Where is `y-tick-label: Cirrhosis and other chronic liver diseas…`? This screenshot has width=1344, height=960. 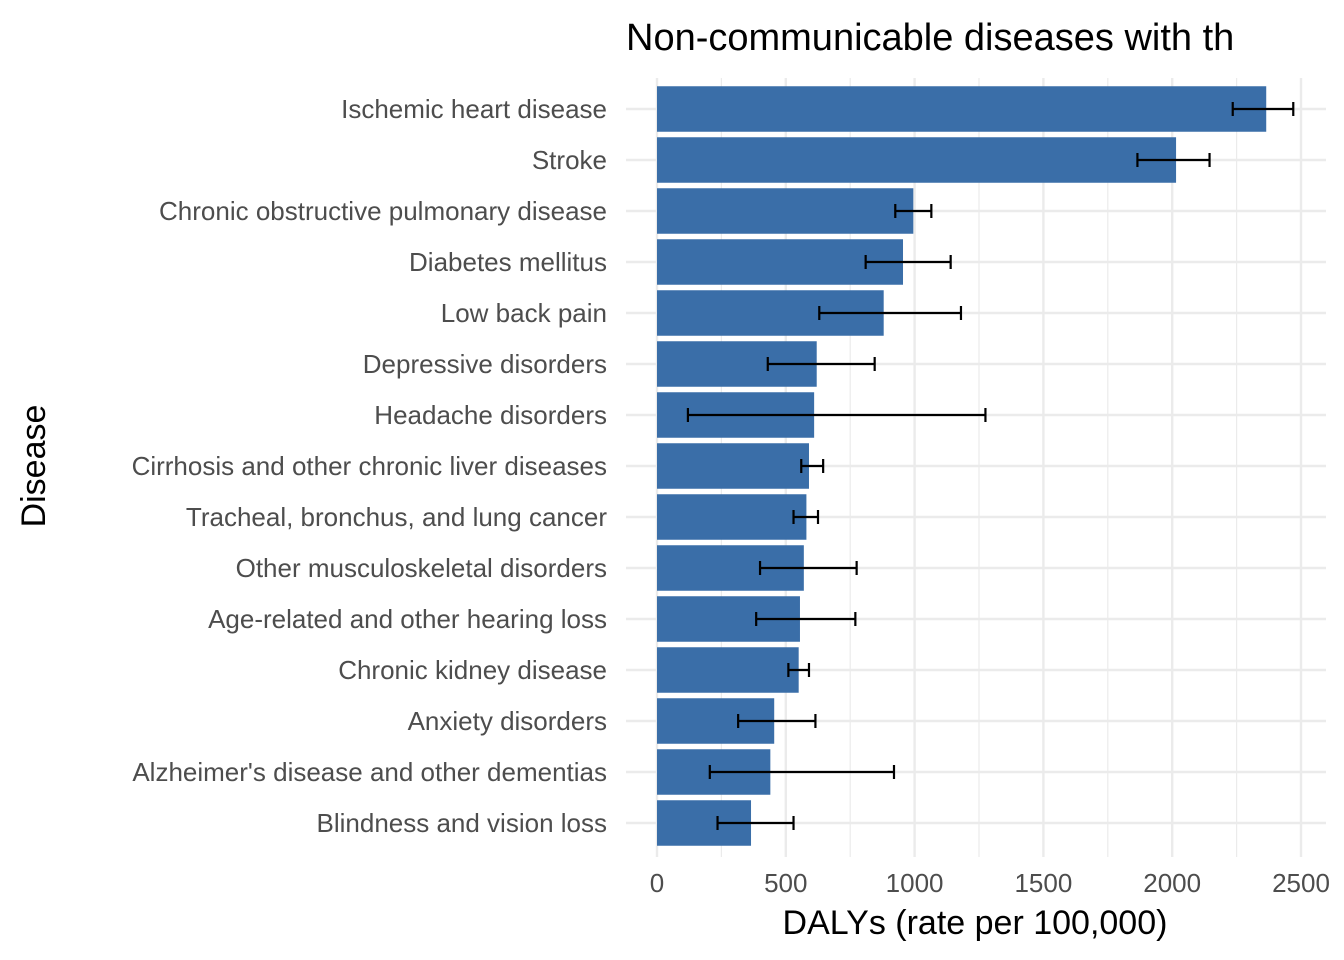
y-tick-label: Cirrhosis and other chronic liver diseas… is located at coordinates (369, 466).